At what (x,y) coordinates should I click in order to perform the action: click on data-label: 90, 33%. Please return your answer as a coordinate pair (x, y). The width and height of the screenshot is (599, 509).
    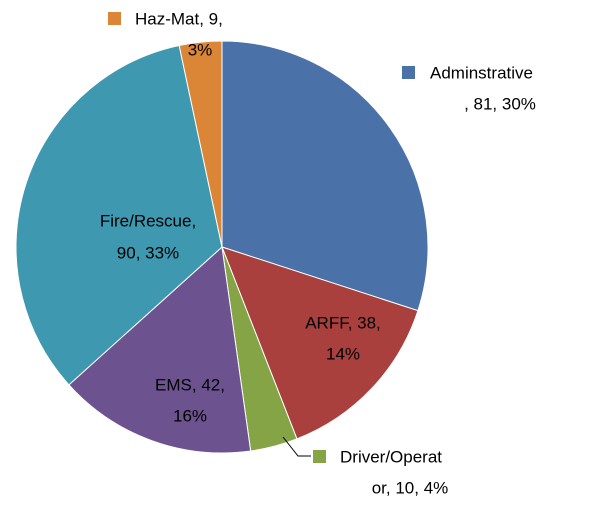
    Looking at the image, I should click on (148, 252).